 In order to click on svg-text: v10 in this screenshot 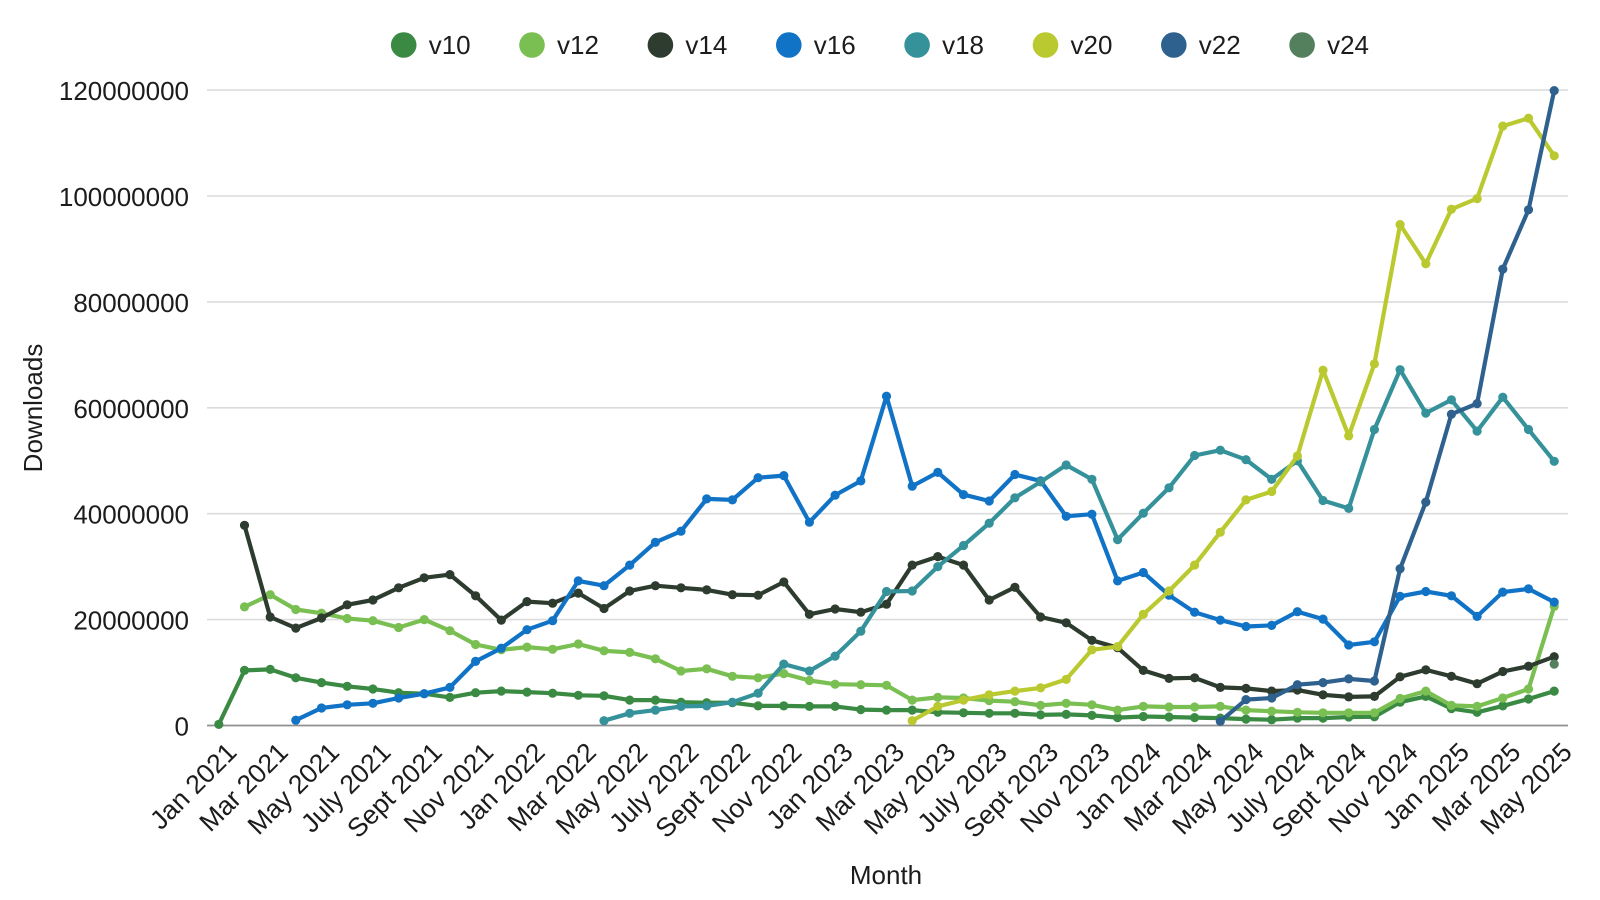, I will do `click(450, 45)`.